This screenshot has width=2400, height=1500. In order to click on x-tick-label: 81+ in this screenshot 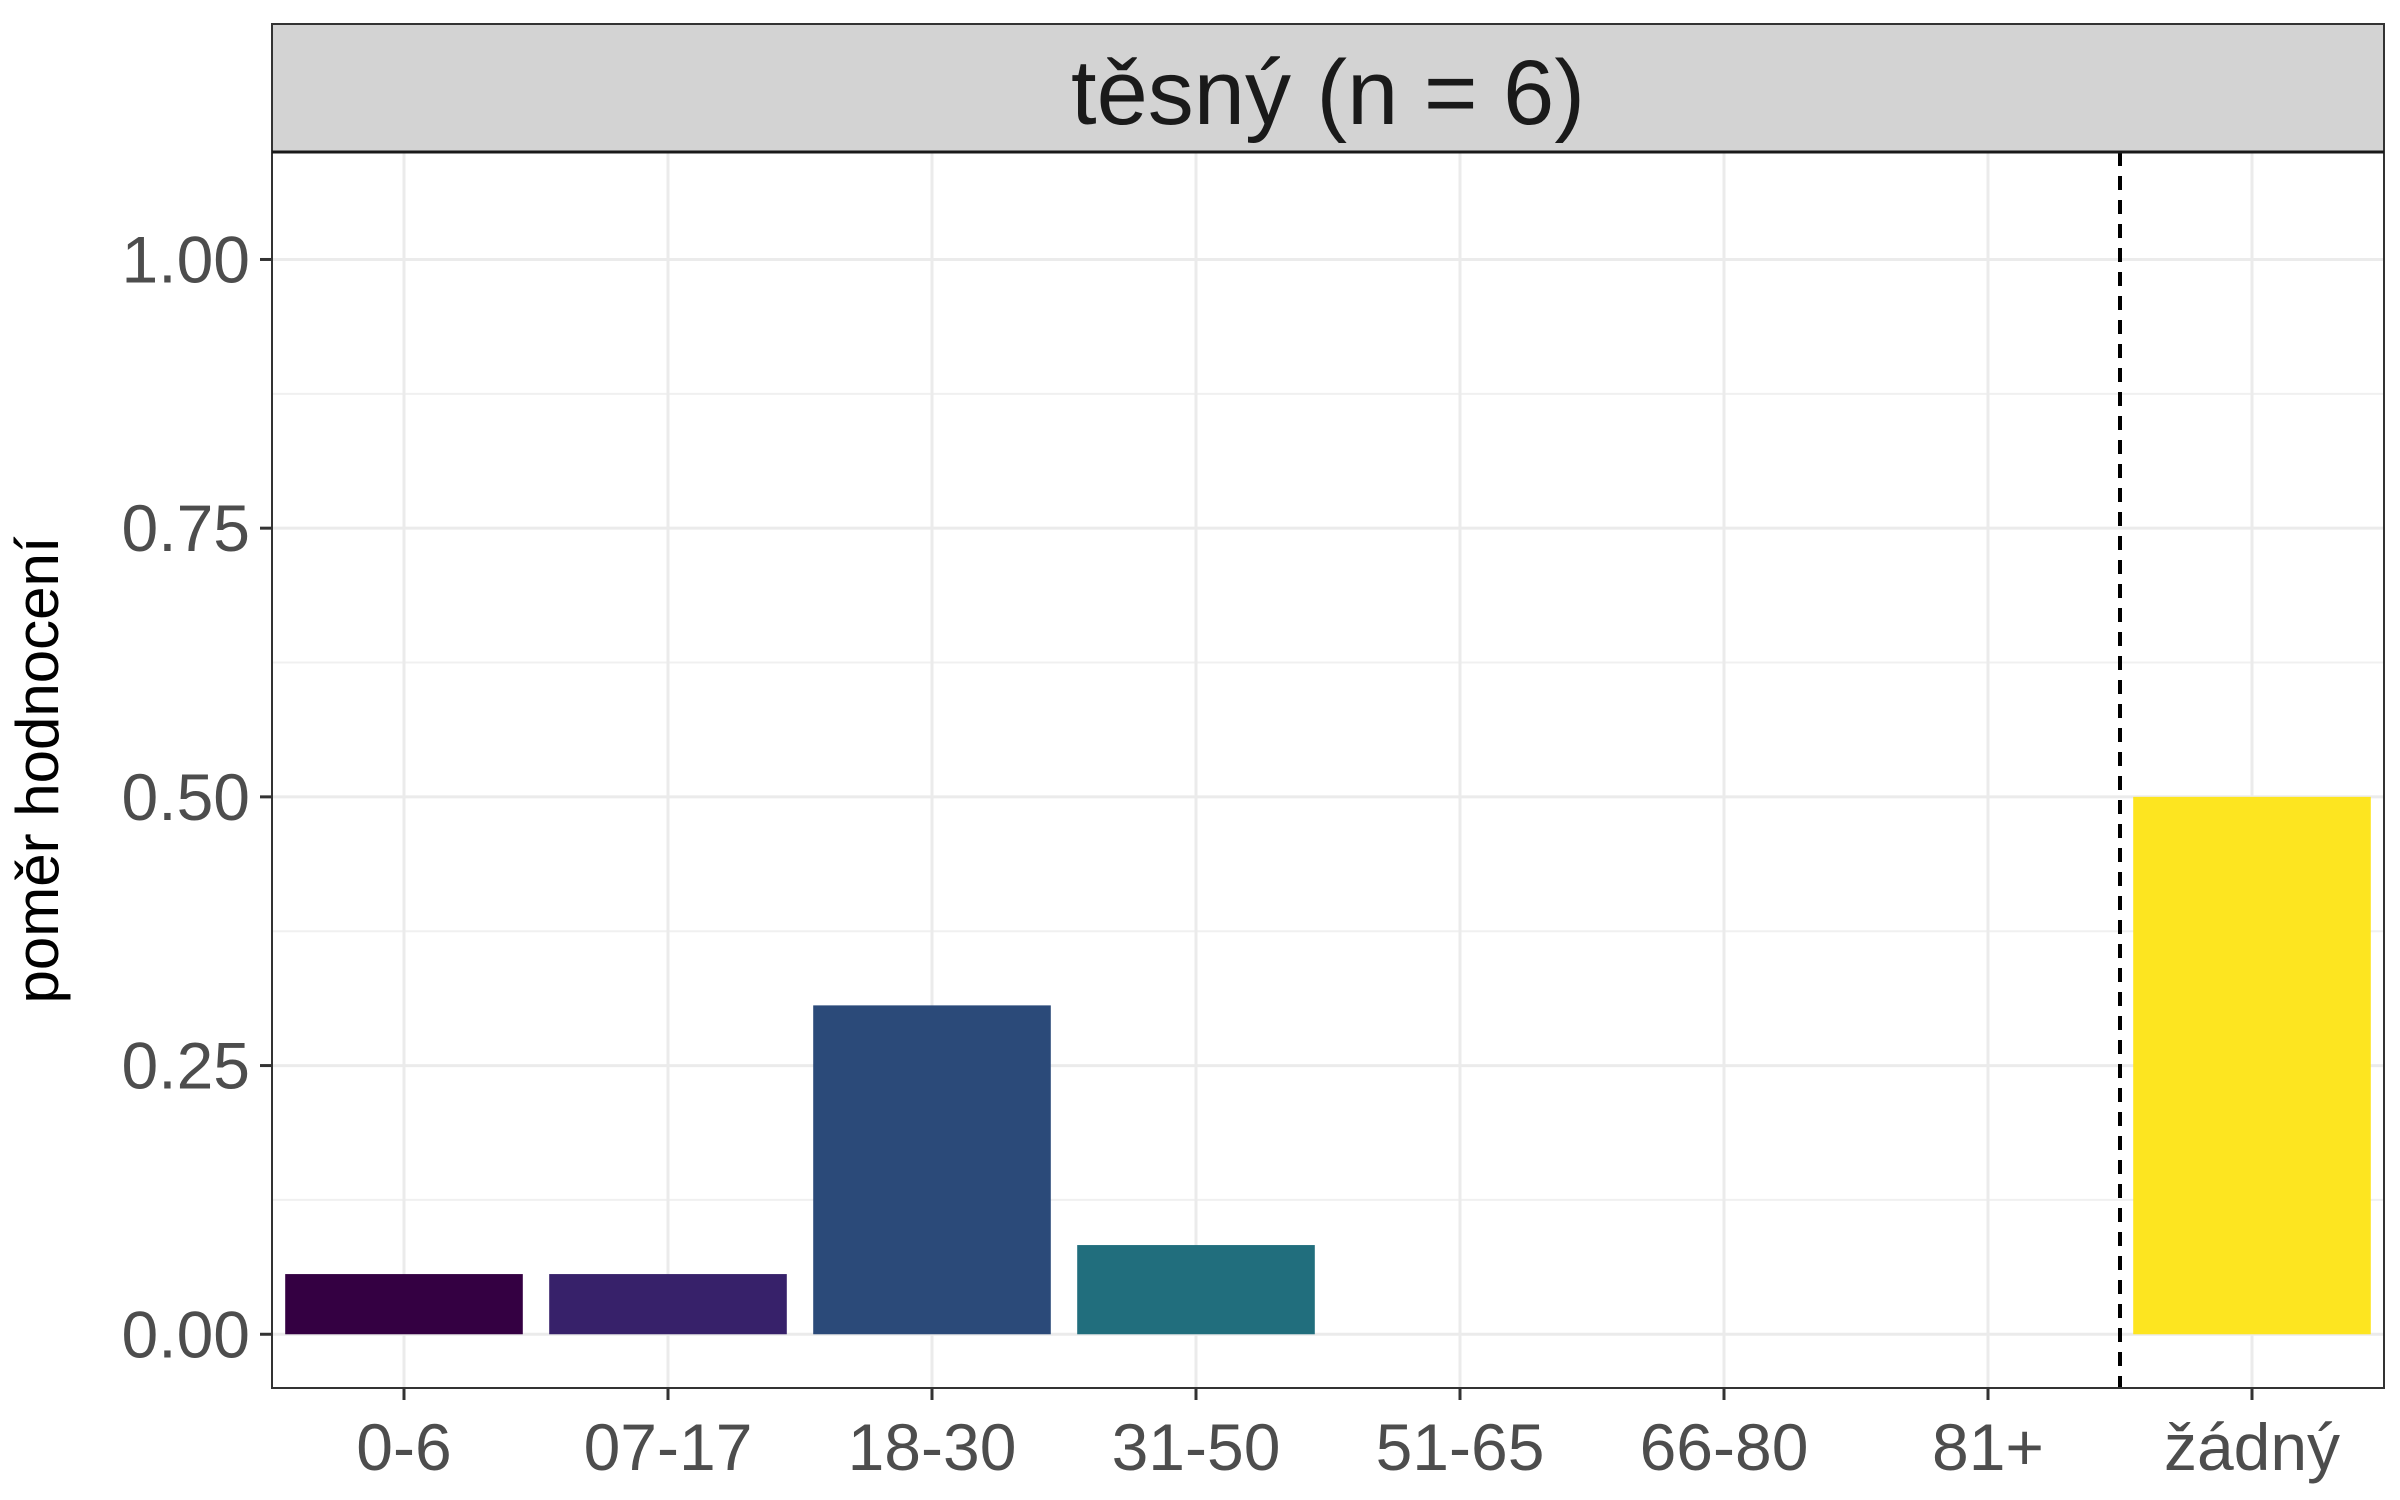, I will do `click(1988, 1447)`.